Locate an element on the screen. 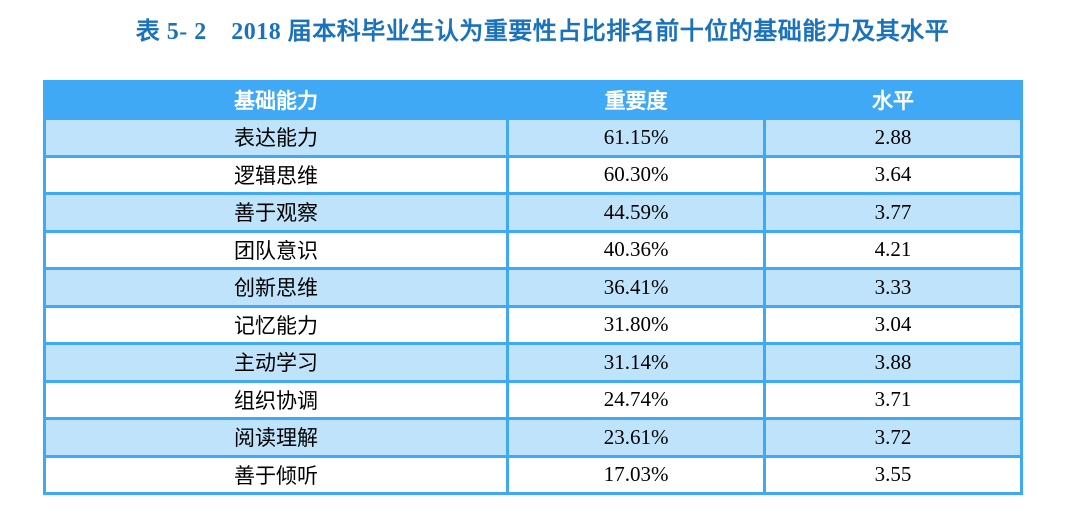  cell-level: 4.21 is located at coordinates (893, 249).